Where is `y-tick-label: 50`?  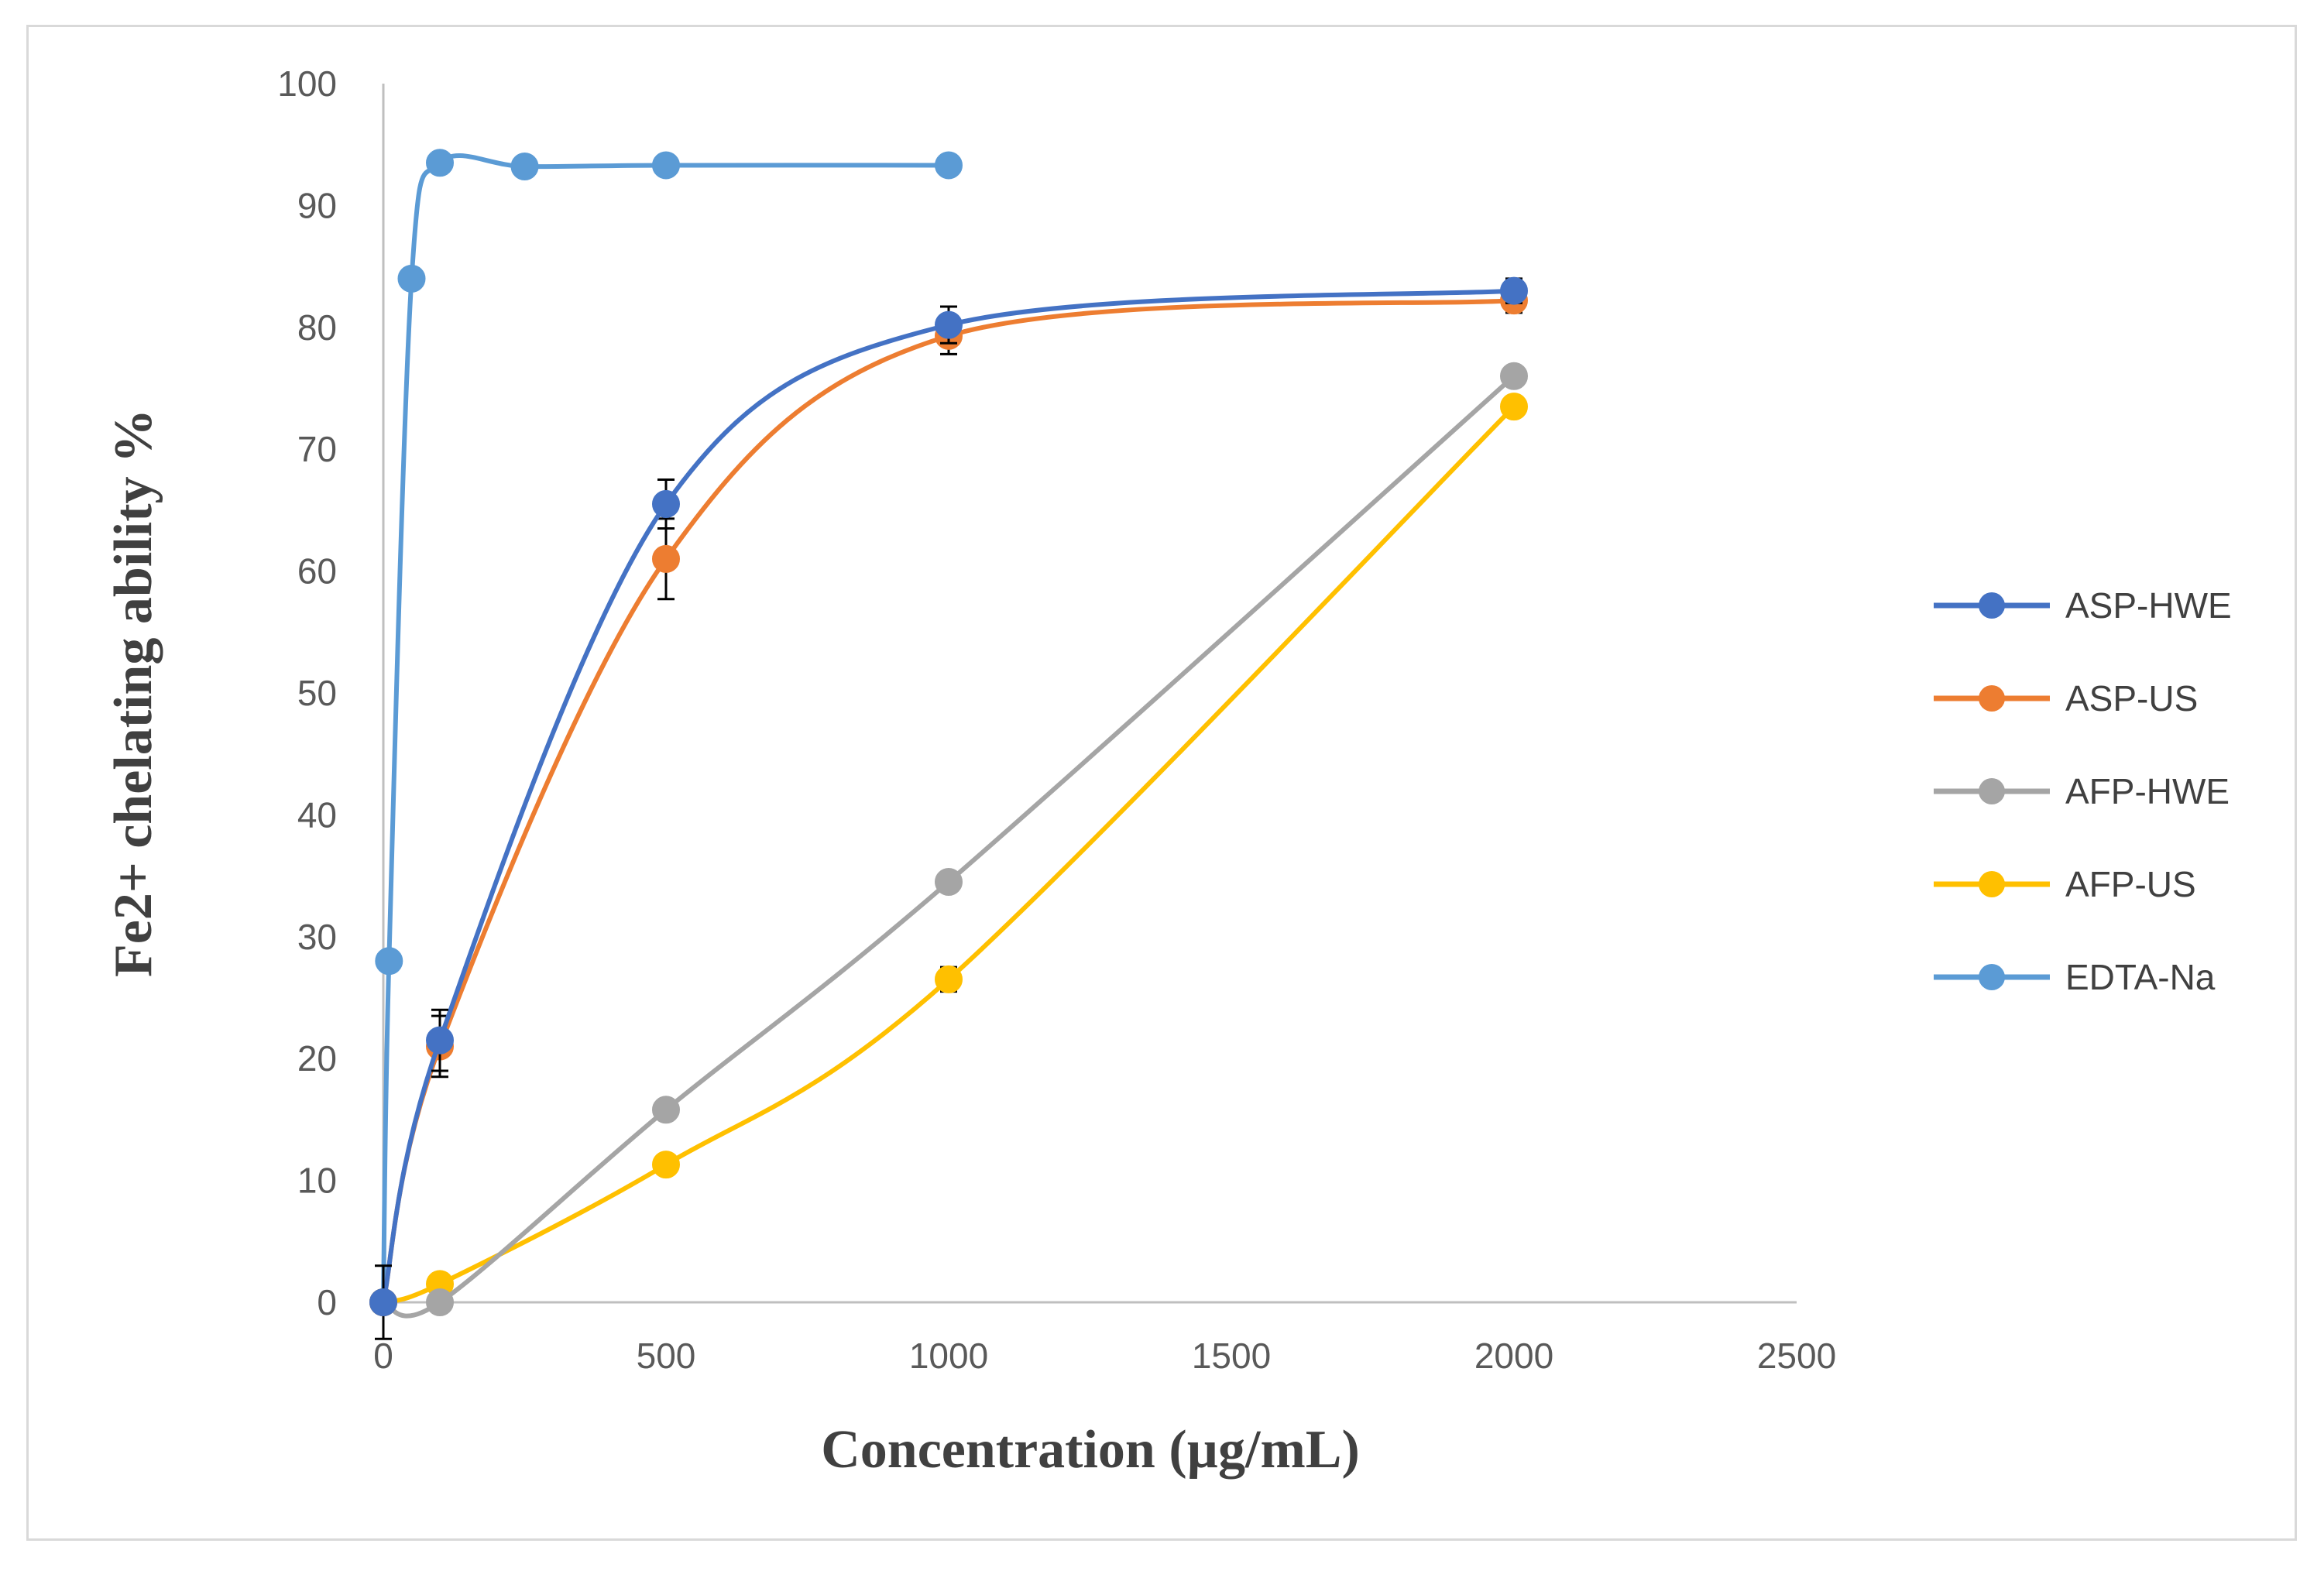 y-tick-label: 50 is located at coordinates (317, 693).